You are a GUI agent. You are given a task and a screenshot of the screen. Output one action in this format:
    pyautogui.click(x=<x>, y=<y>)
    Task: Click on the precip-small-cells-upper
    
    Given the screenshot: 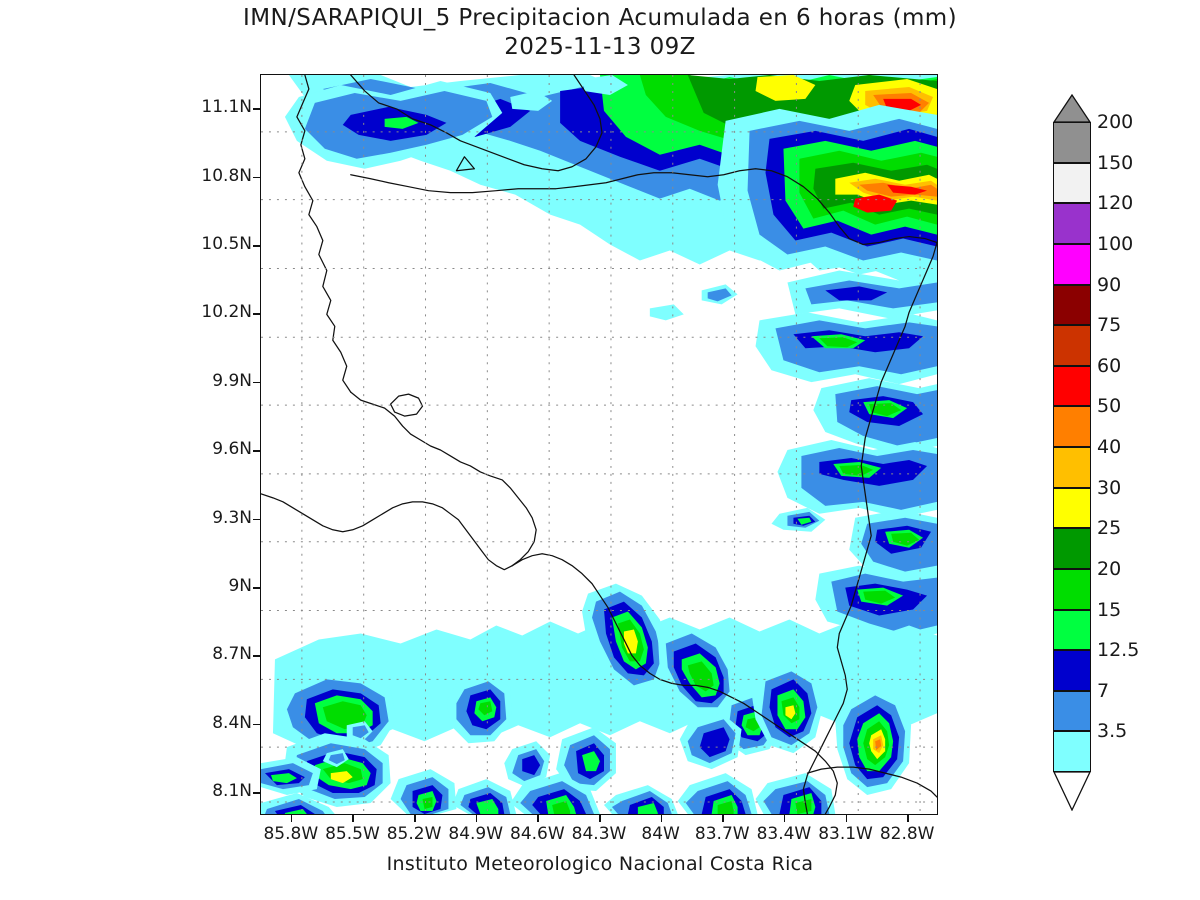 What is the action you would take?
    pyautogui.click(x=624, y=198)
    